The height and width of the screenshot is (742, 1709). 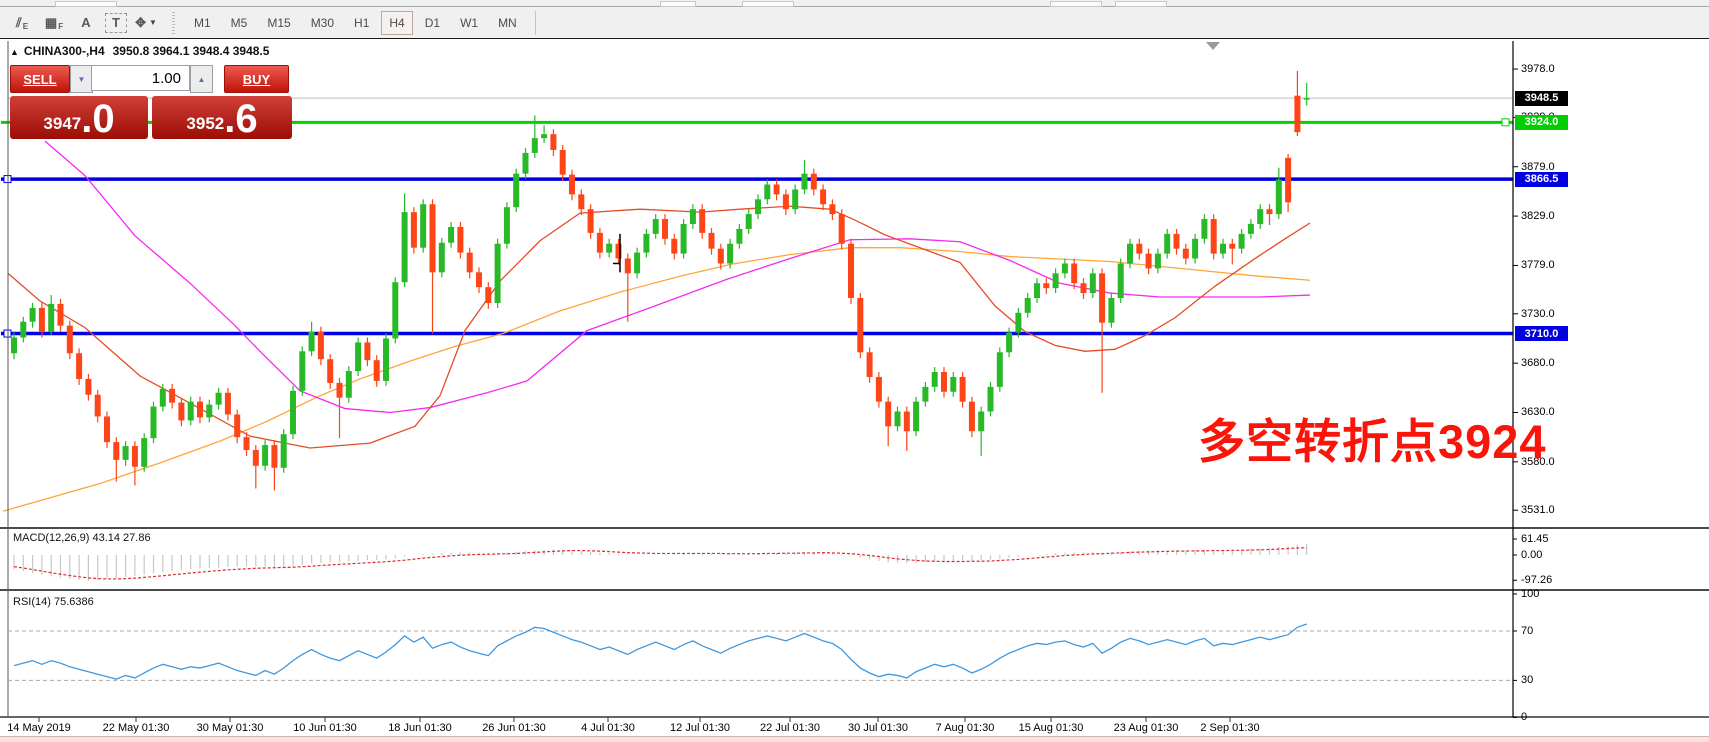 I want to click on toolbar-stub, so click(x=86, y=4).